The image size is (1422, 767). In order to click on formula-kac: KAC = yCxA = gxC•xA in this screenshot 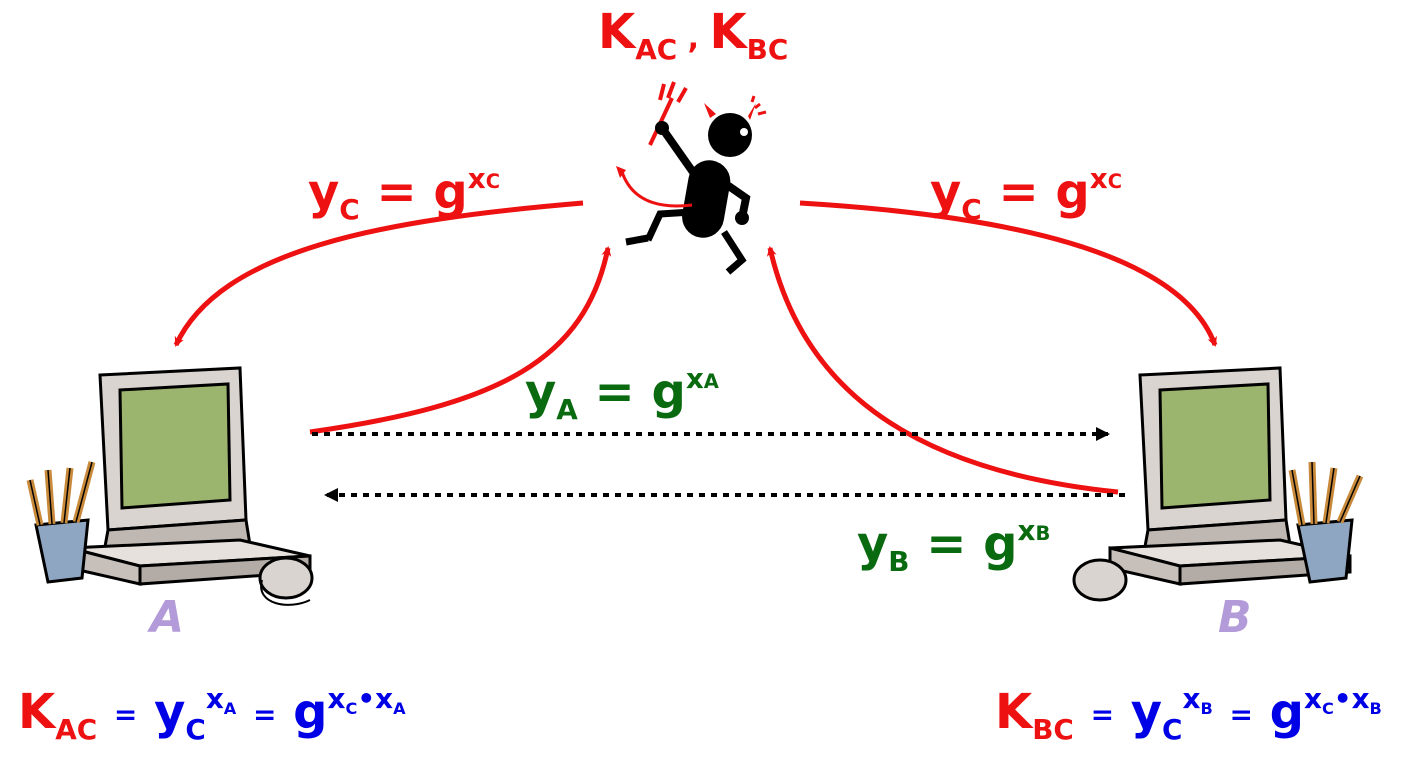, I will do `click(212, 713)`.